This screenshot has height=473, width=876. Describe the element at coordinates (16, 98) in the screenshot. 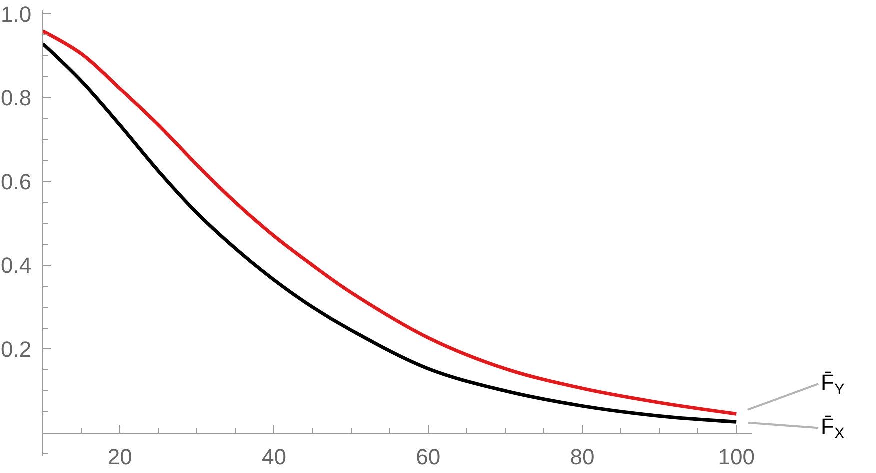

I see `y-tick-label: 0.8` at that location.